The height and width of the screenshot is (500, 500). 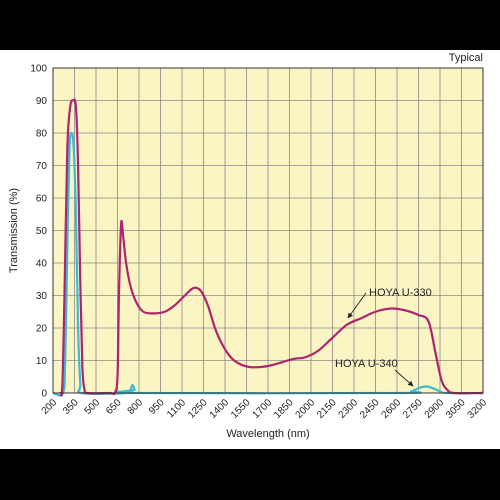 I want to click on x-tick-label: 1700, so click(x=263, y=409).